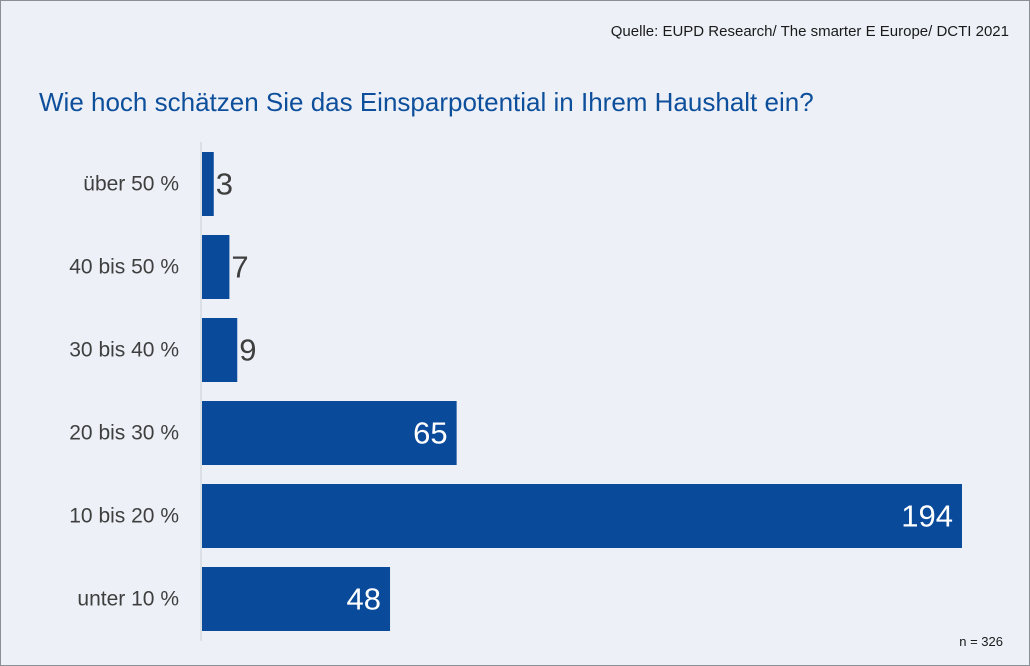 The width and height of the screenshot is (1030, 666). Describe the element at coordinates (131, 184) in the screenshot. I see `category-label: über 50 %` at that location.